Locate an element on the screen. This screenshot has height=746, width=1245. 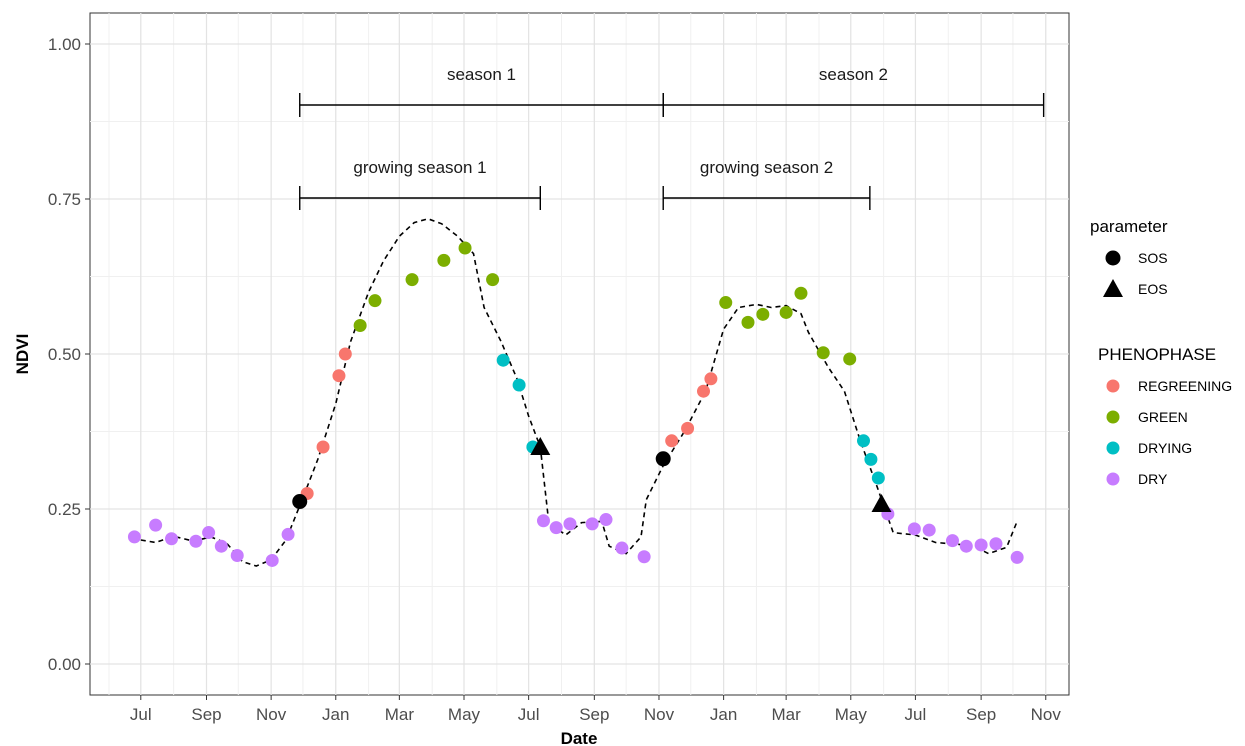
annotation-season-1: season 1 is located at coordinates (481, 91).